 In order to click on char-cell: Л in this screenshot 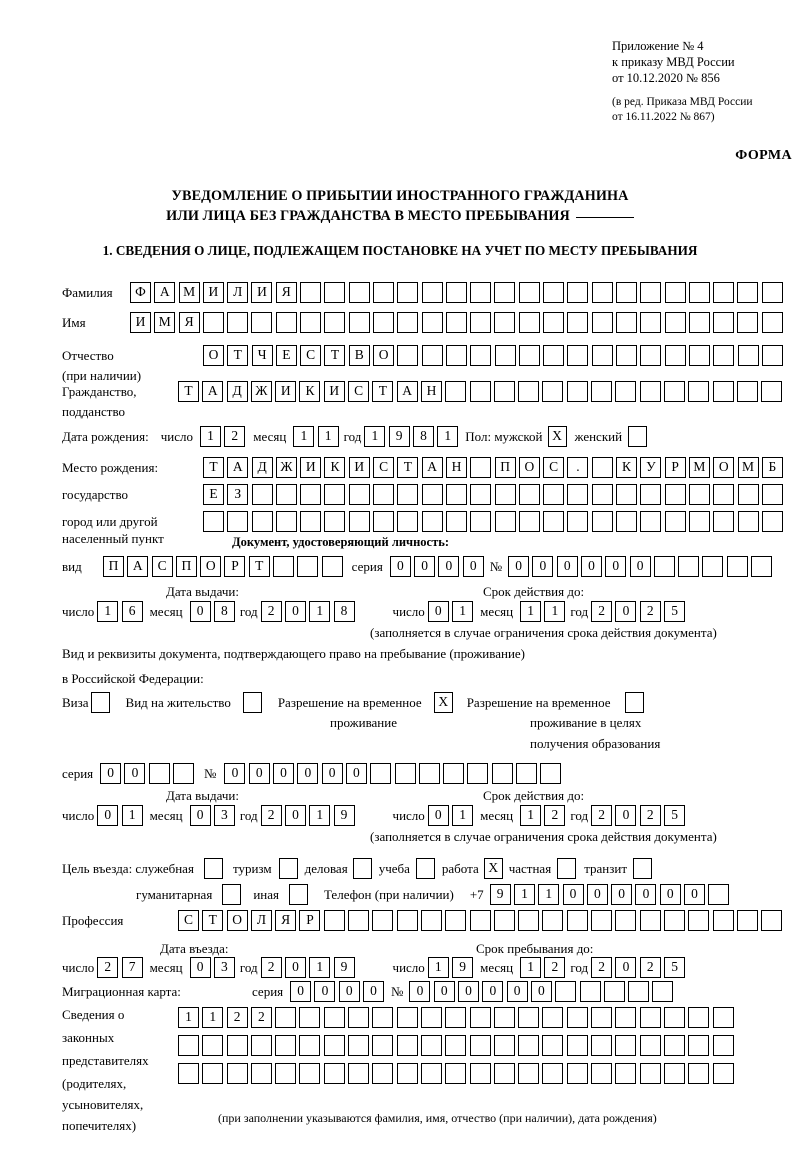, I will do `click(238, 292)`.